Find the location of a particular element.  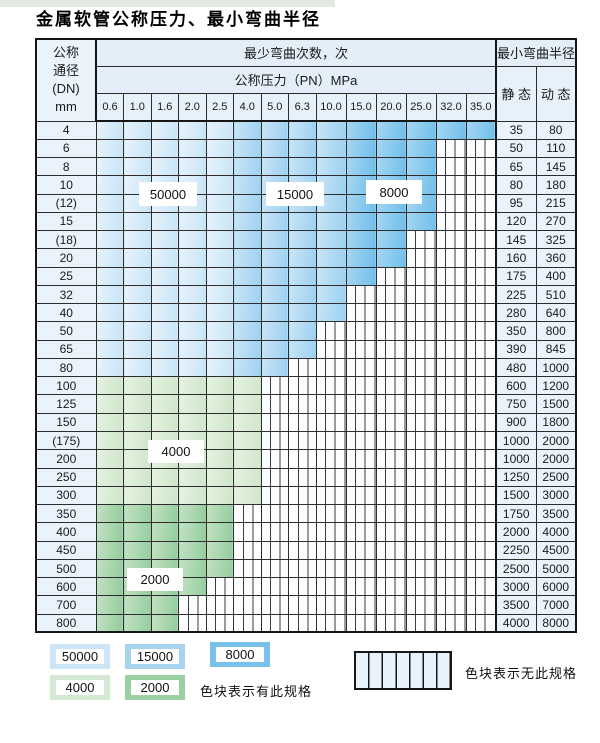

dn-cell: 450 is located at coordinates (66, 550).